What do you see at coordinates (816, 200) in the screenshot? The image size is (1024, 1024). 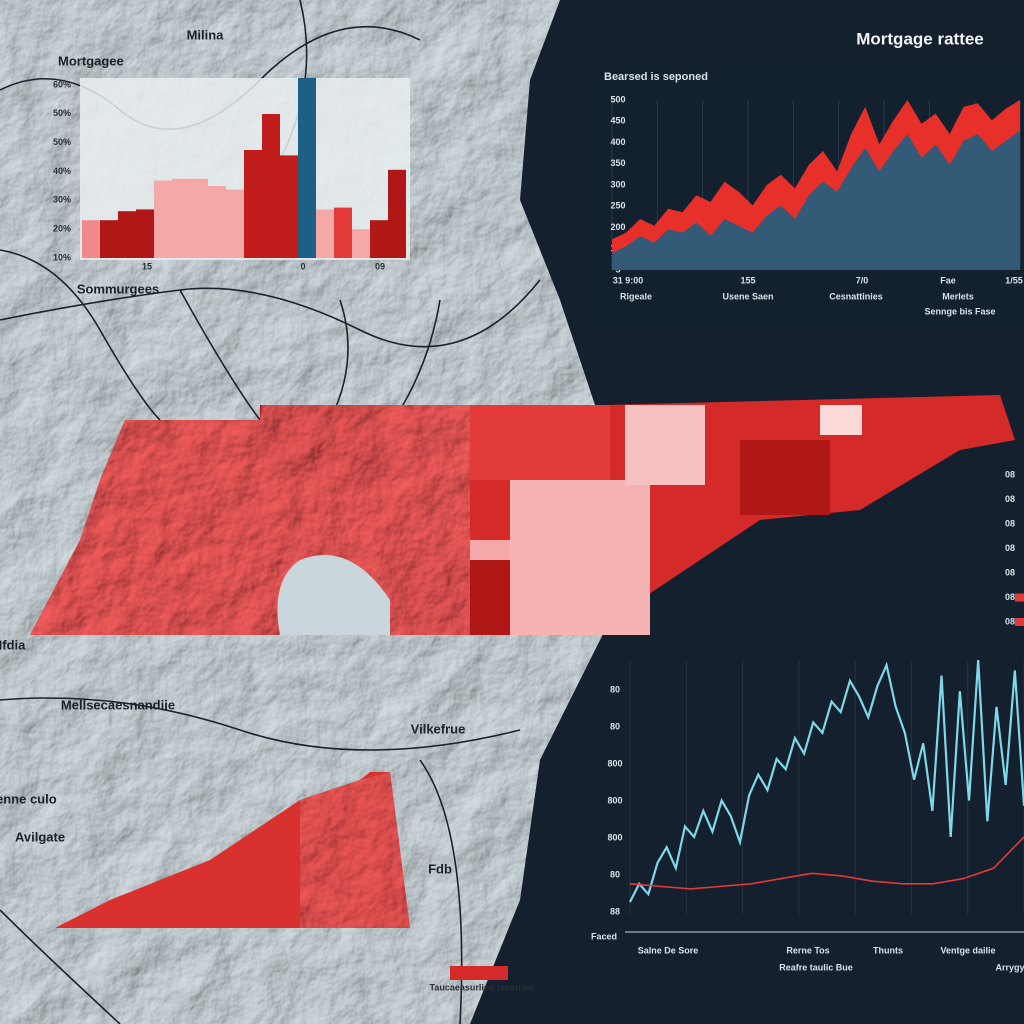 I see `area` at bounding box center [816, 200].